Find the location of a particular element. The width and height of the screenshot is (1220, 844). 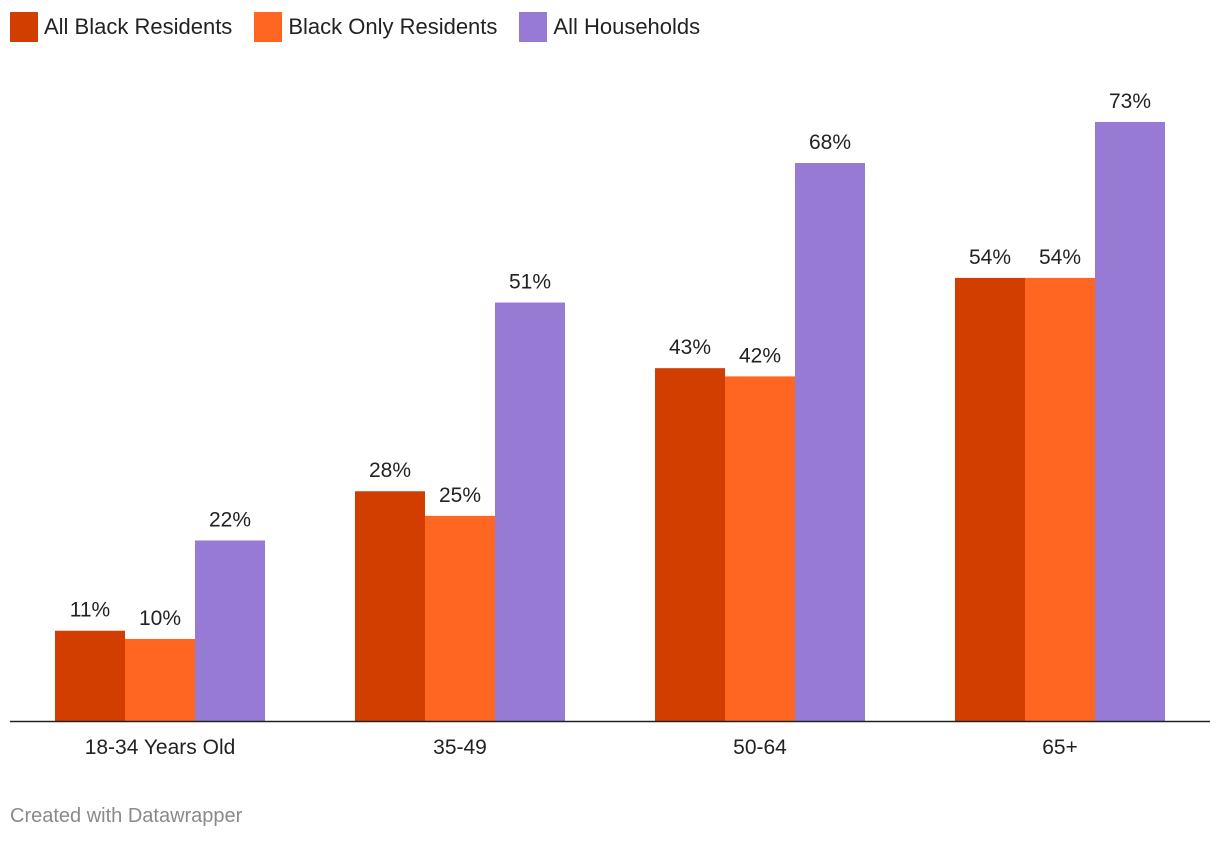

legend-item: Black Only Residents is located at coordinates (375, 27).